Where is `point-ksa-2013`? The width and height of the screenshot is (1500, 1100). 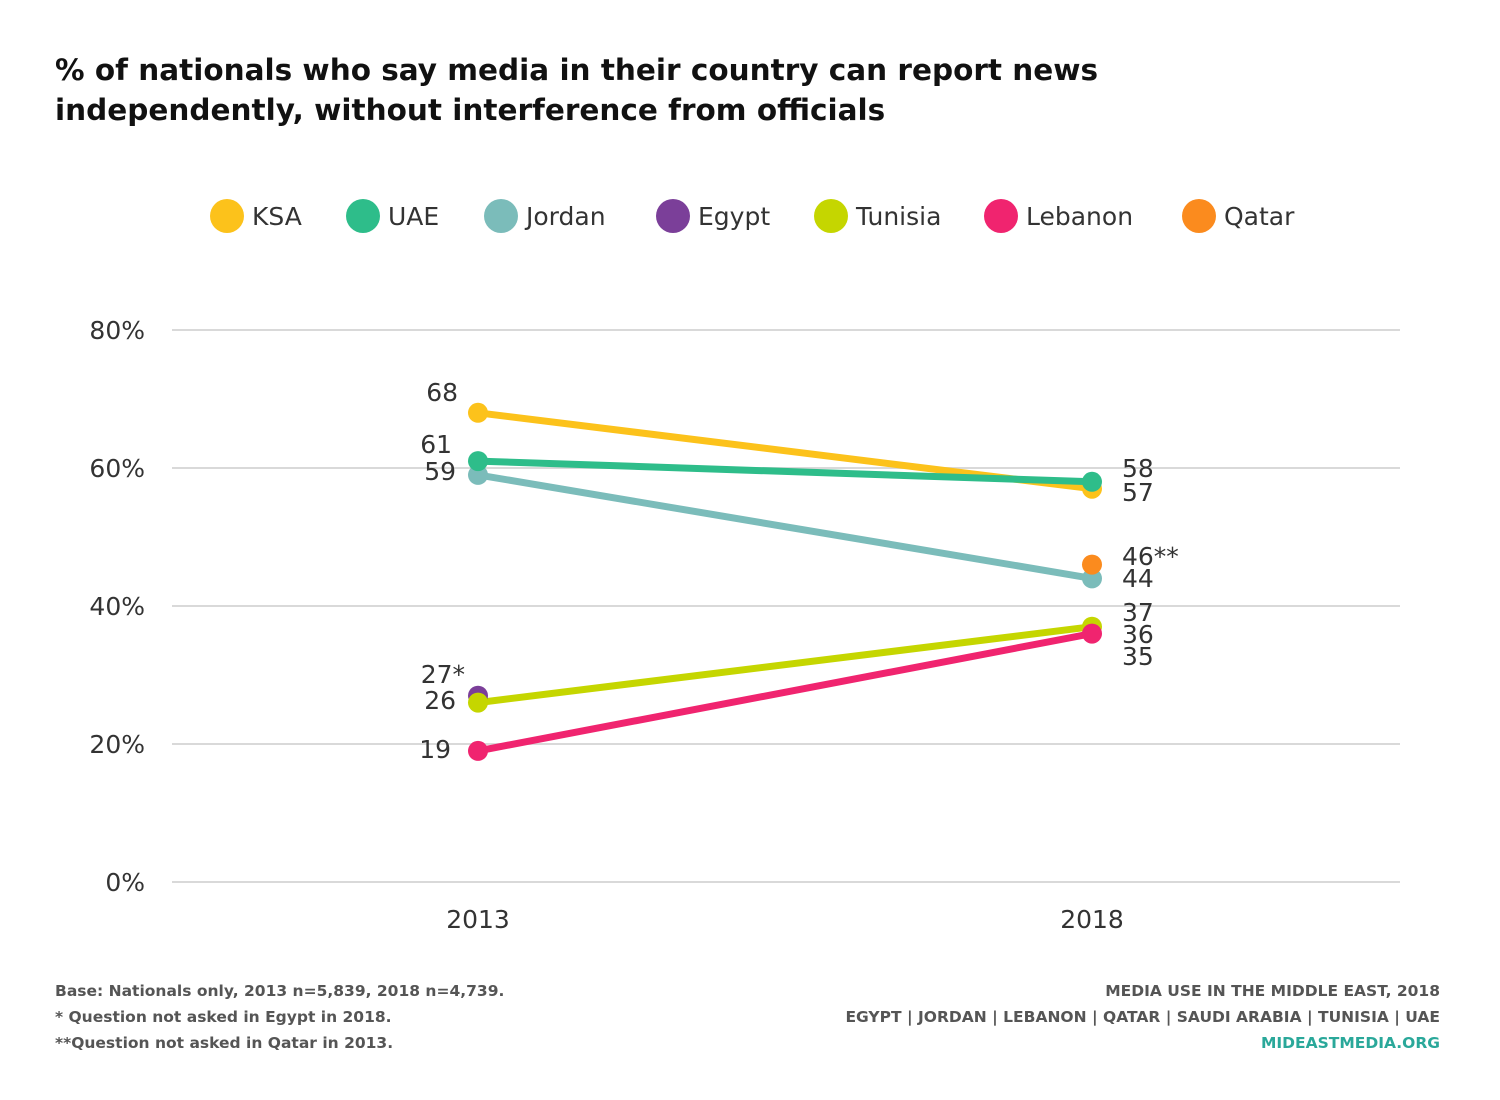
point-ksa-2013 is located at coordinates (478, 412).